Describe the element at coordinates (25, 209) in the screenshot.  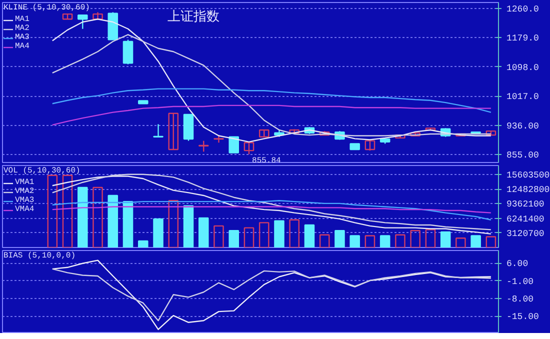
I see `legend-label: VMA4` at that location.